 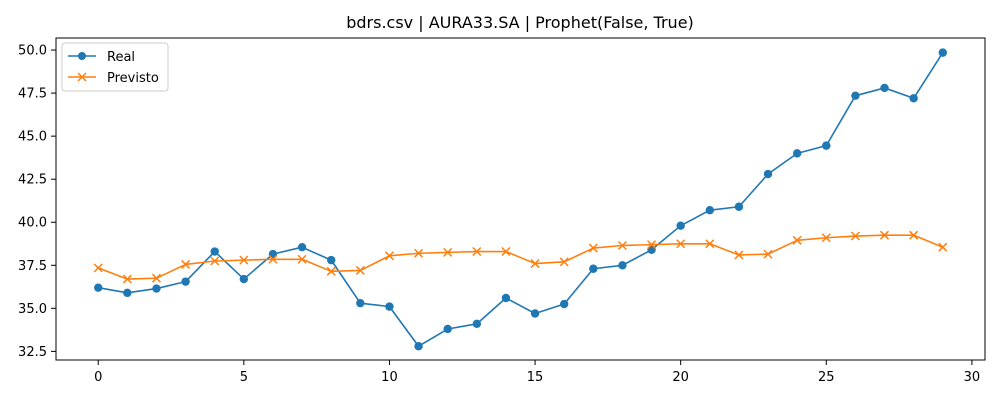 What do you see at coordinates (82, 77) in the screenshot?
I see `legend-previsto-marker` at bounding box center [82, 77].